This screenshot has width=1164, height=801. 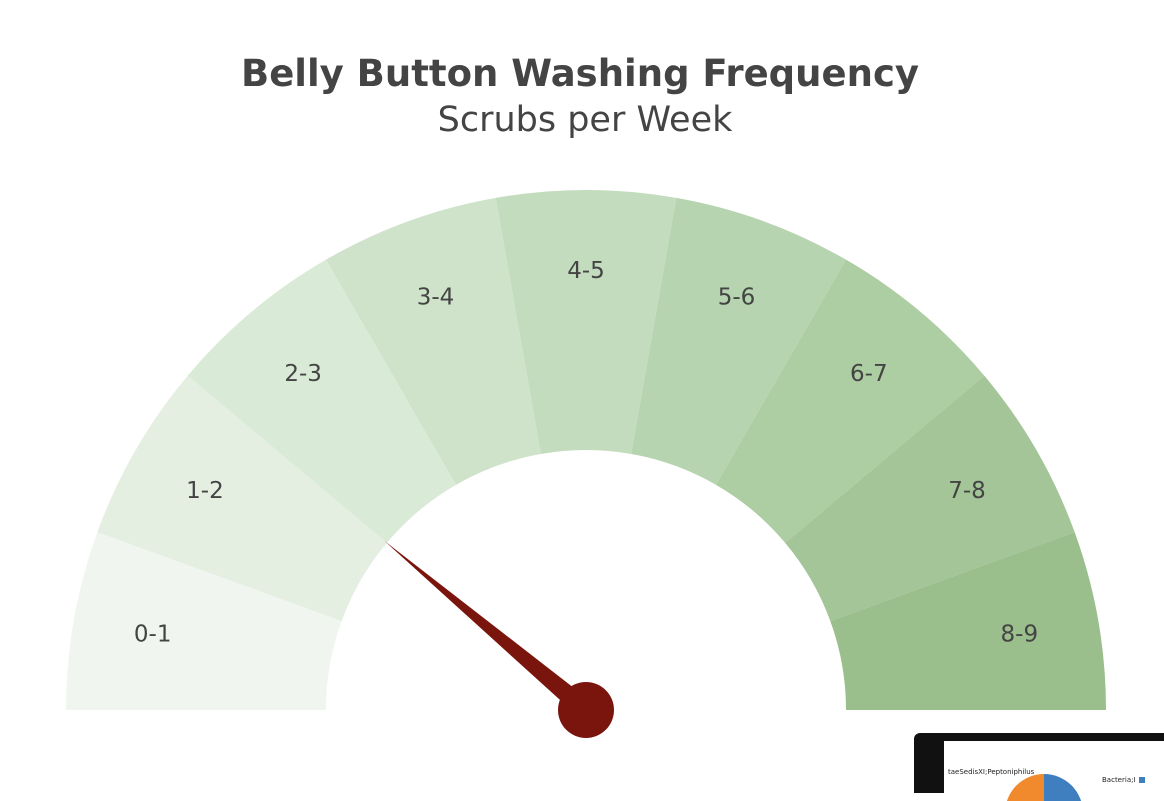 I want to click on gauge-needle, so click(x=499, y=639).